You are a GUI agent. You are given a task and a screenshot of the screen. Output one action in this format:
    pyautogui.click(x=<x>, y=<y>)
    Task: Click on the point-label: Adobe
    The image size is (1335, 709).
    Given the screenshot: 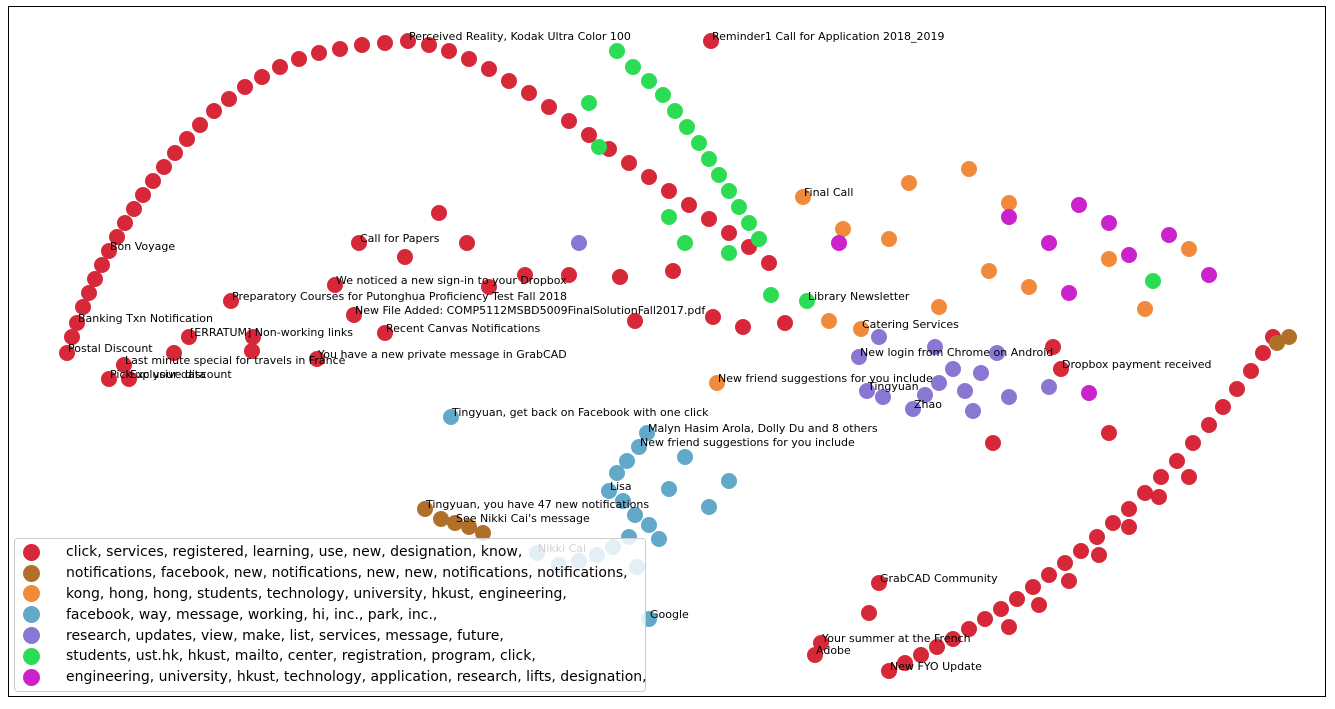 What is the action you would take?
    pyautogui.click(x=833, y=650)
    